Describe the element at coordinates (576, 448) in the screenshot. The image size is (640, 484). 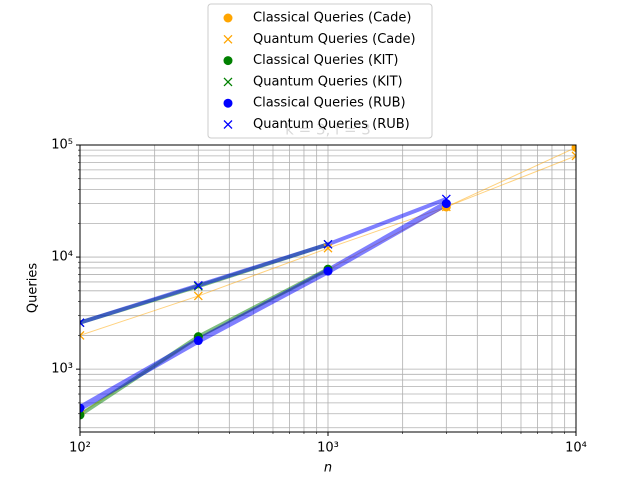
I see `x-tick-label: 10⁴` at that location.